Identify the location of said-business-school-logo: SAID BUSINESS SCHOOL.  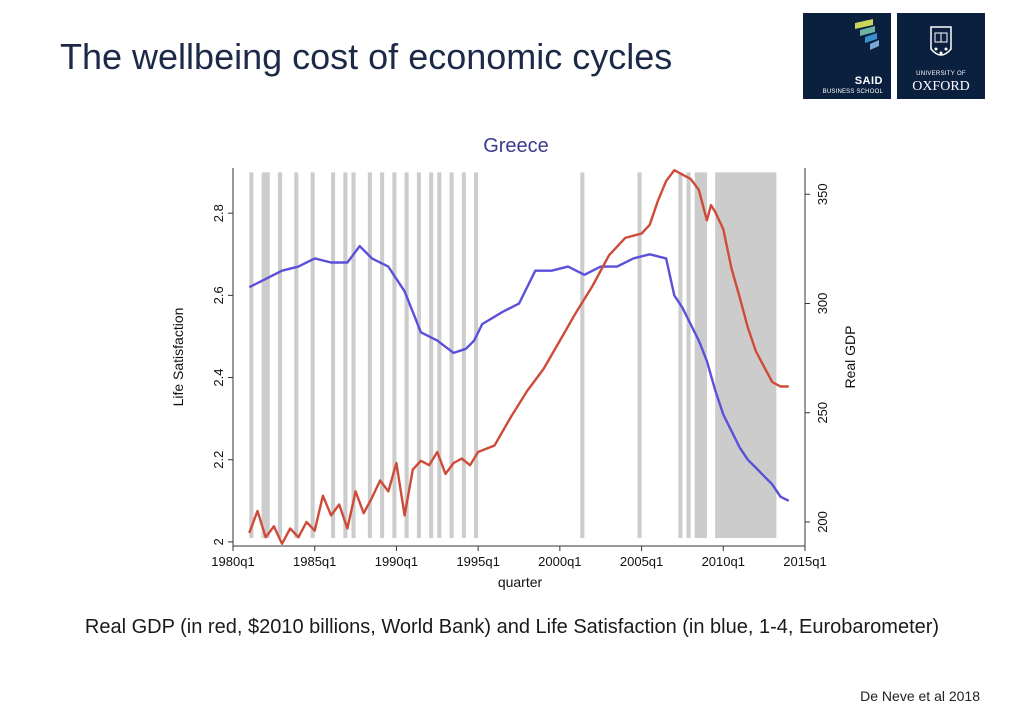
(847, 56).